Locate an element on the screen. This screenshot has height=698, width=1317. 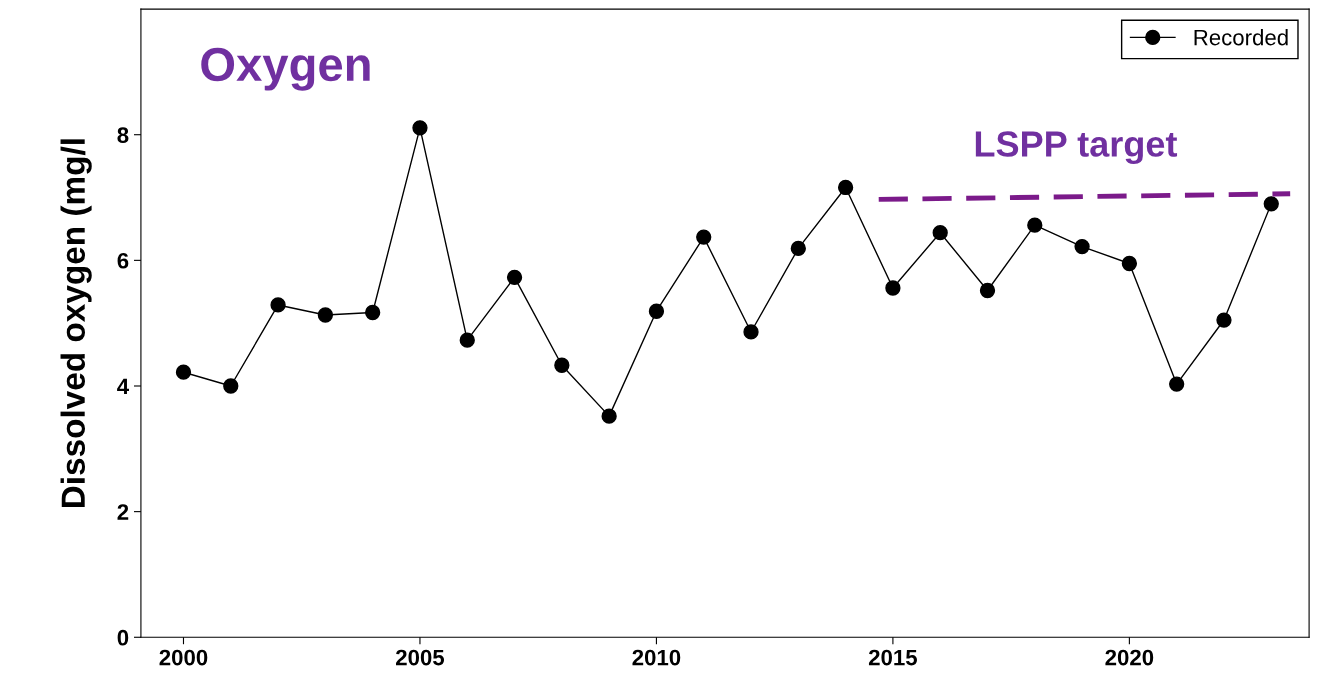
text: Oxygen is located at coordinates (285, 69).